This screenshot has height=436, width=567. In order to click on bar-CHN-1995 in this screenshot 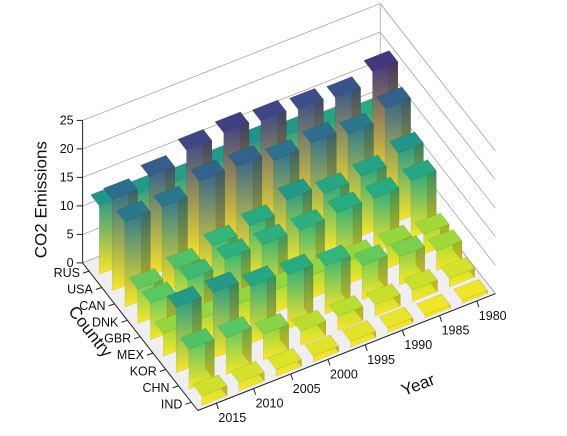, I will do `click(346, 313)`.